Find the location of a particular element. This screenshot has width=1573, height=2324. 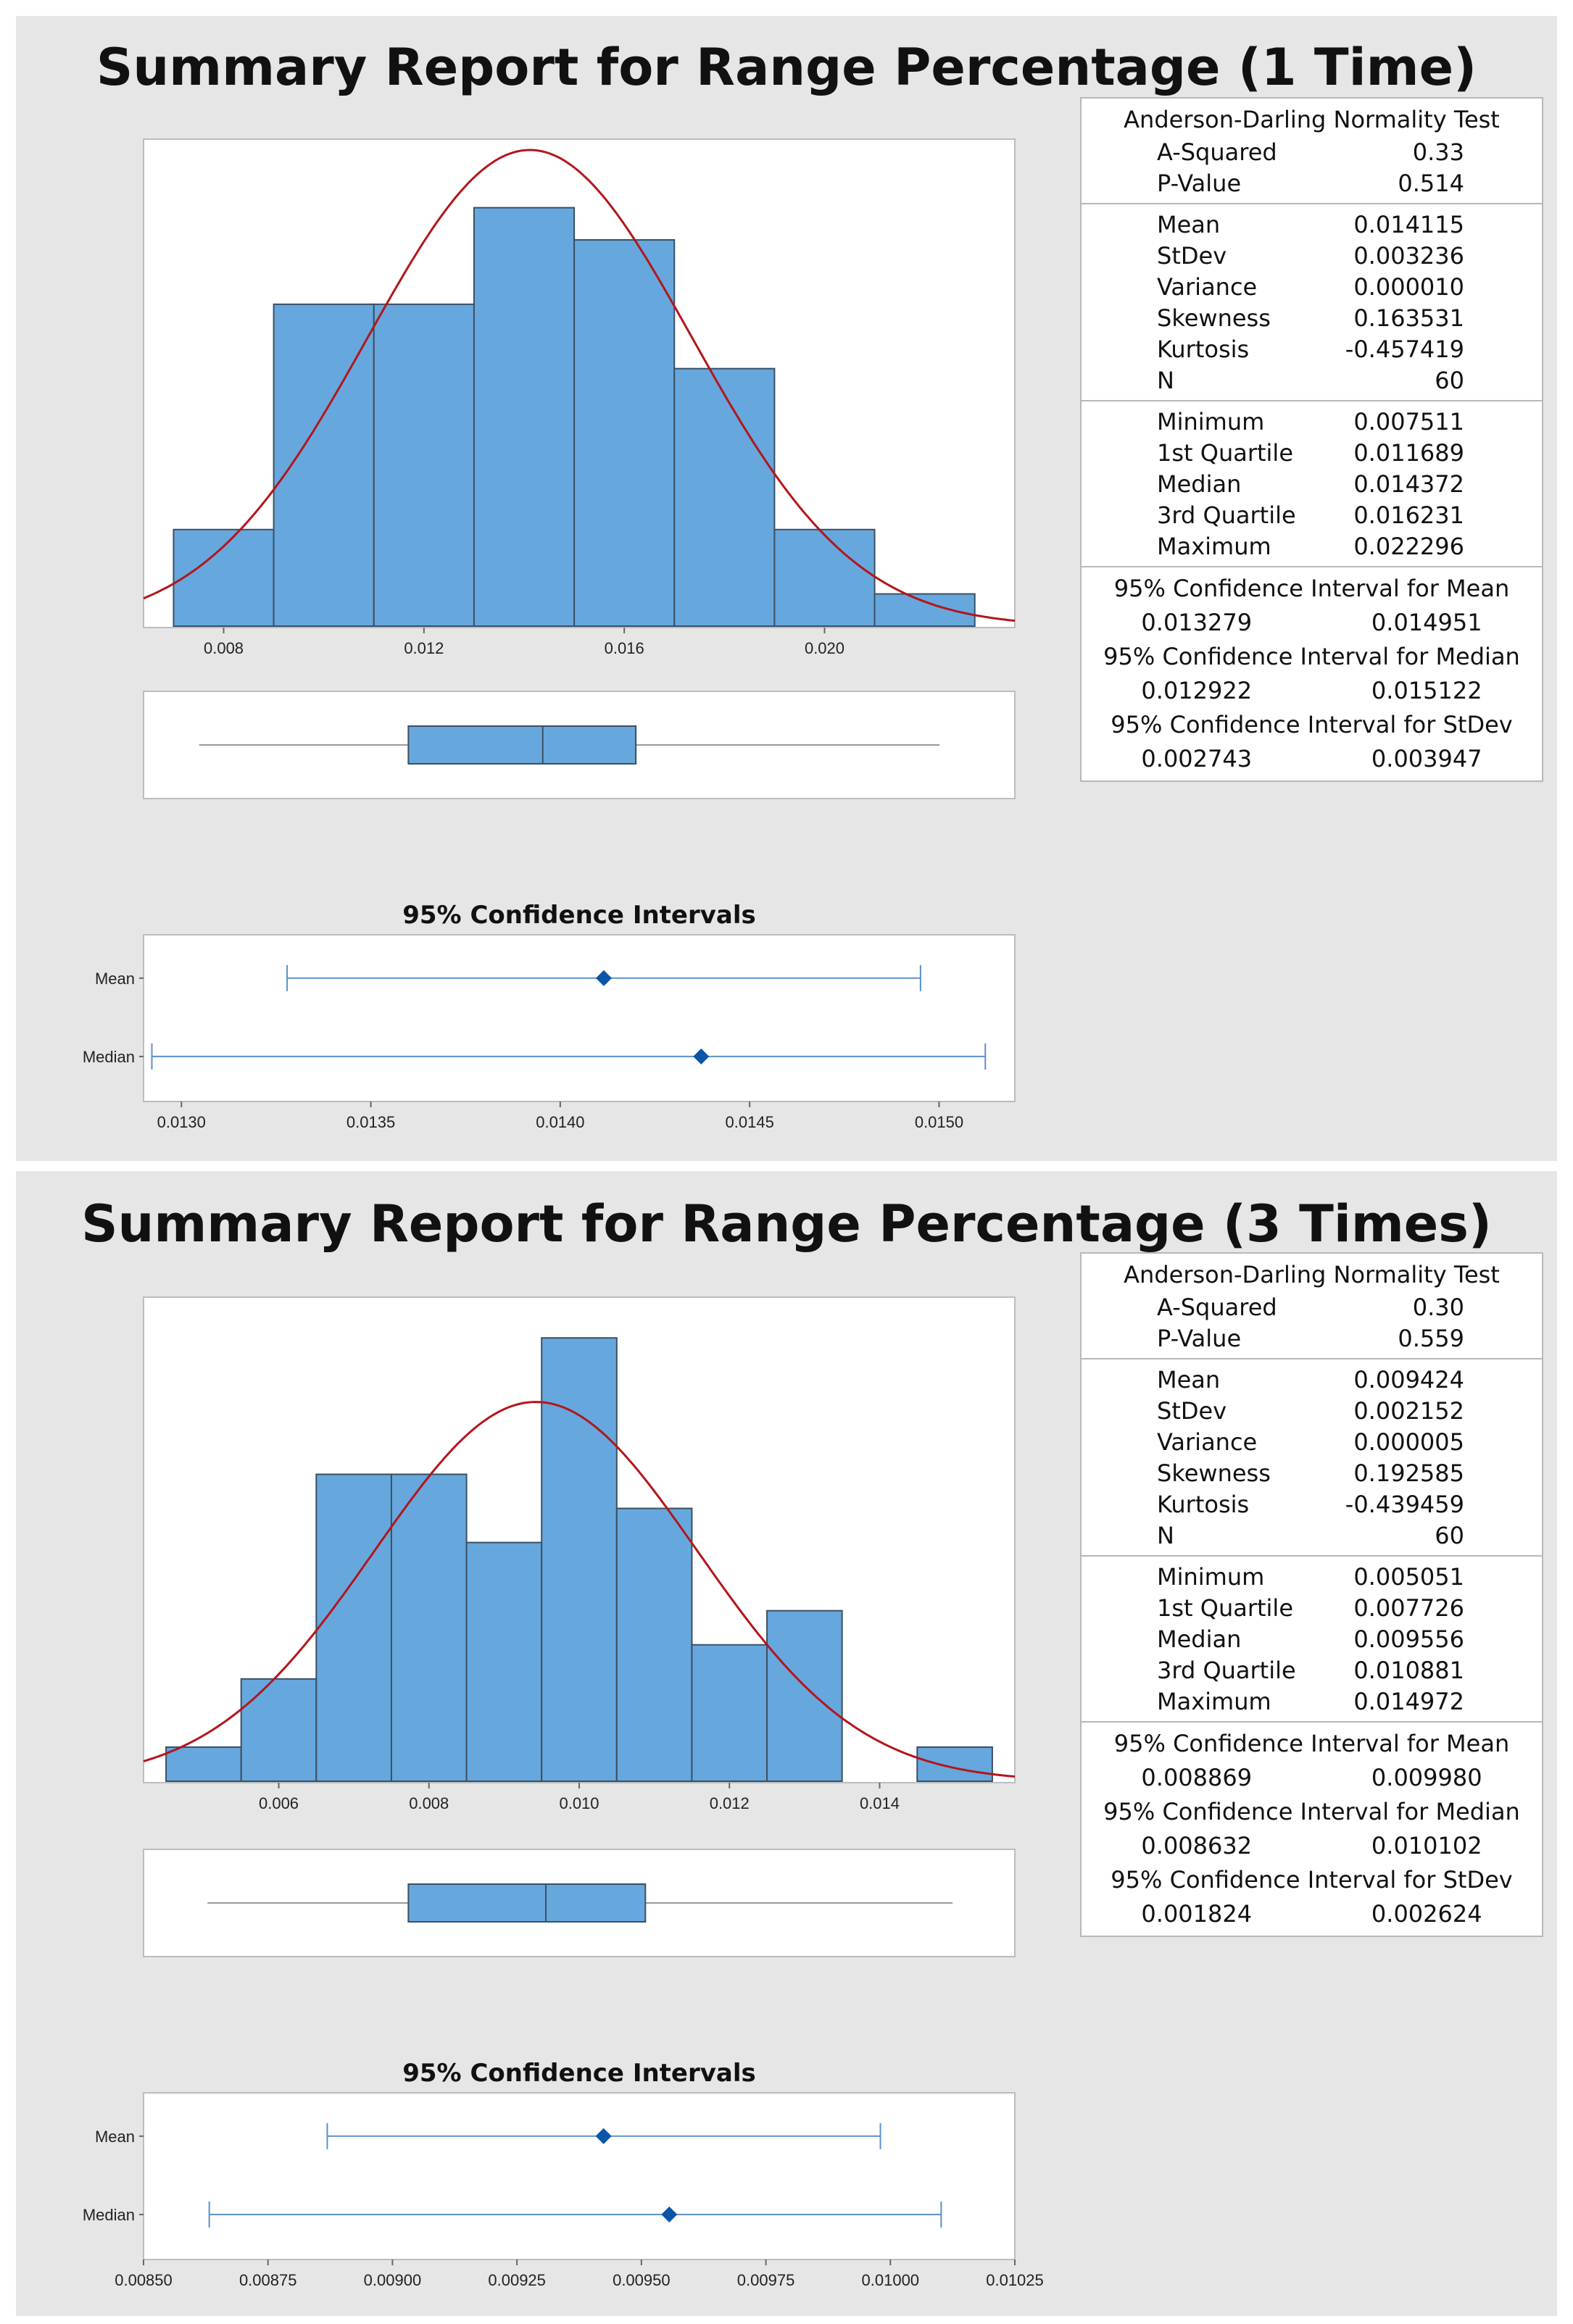

ci-high: 0.003947 is located at coordinates (1426, 758).